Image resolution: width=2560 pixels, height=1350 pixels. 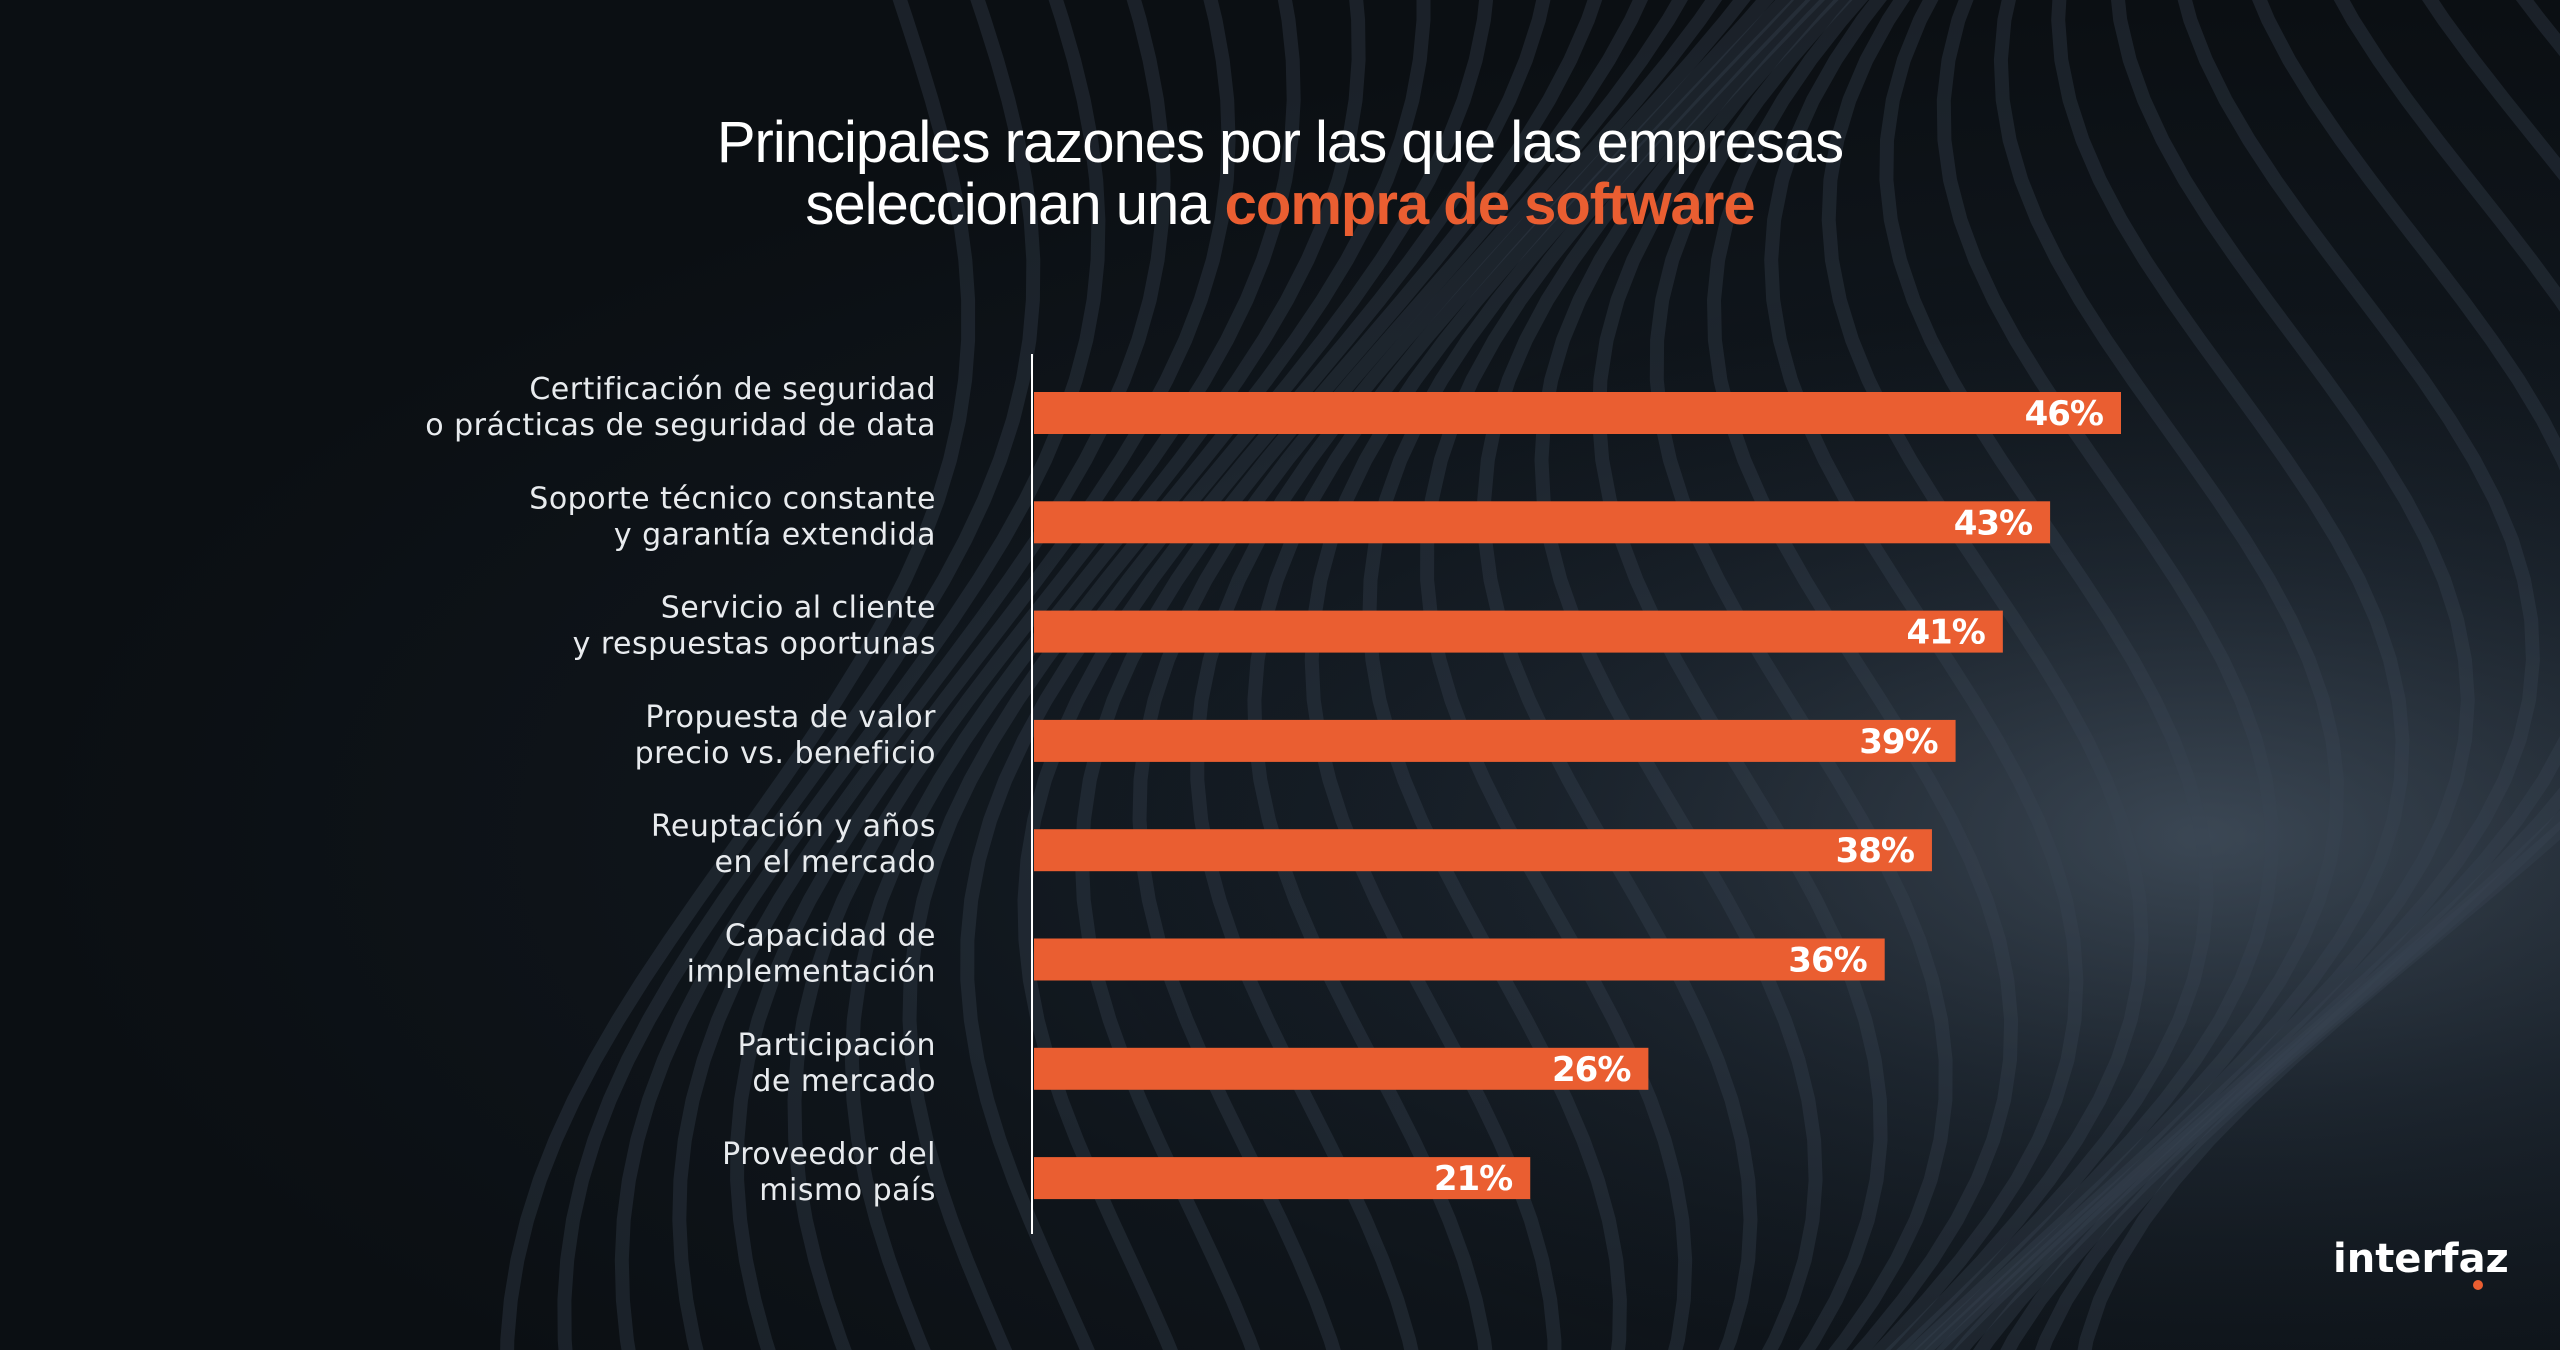 What do you see at coordinates (1898, 742) in the screenshot?
I see `bar-value-label: 39%` at bounding box center [1898, 742].